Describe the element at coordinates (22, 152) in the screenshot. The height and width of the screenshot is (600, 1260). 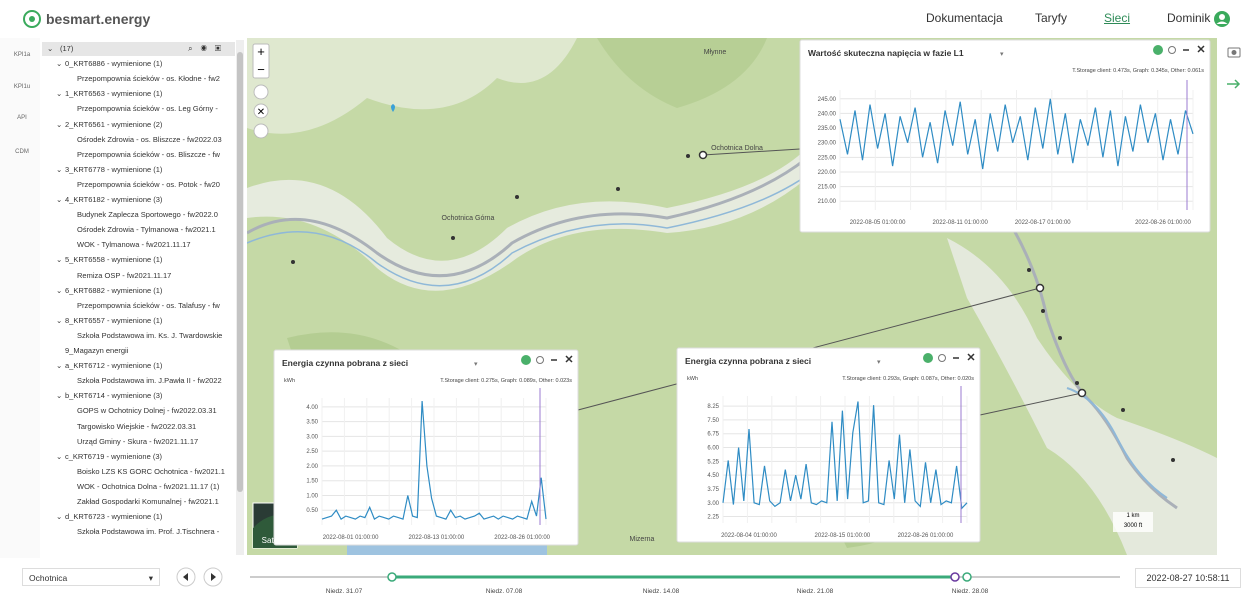
I see `side-tab: CDM` at that location.